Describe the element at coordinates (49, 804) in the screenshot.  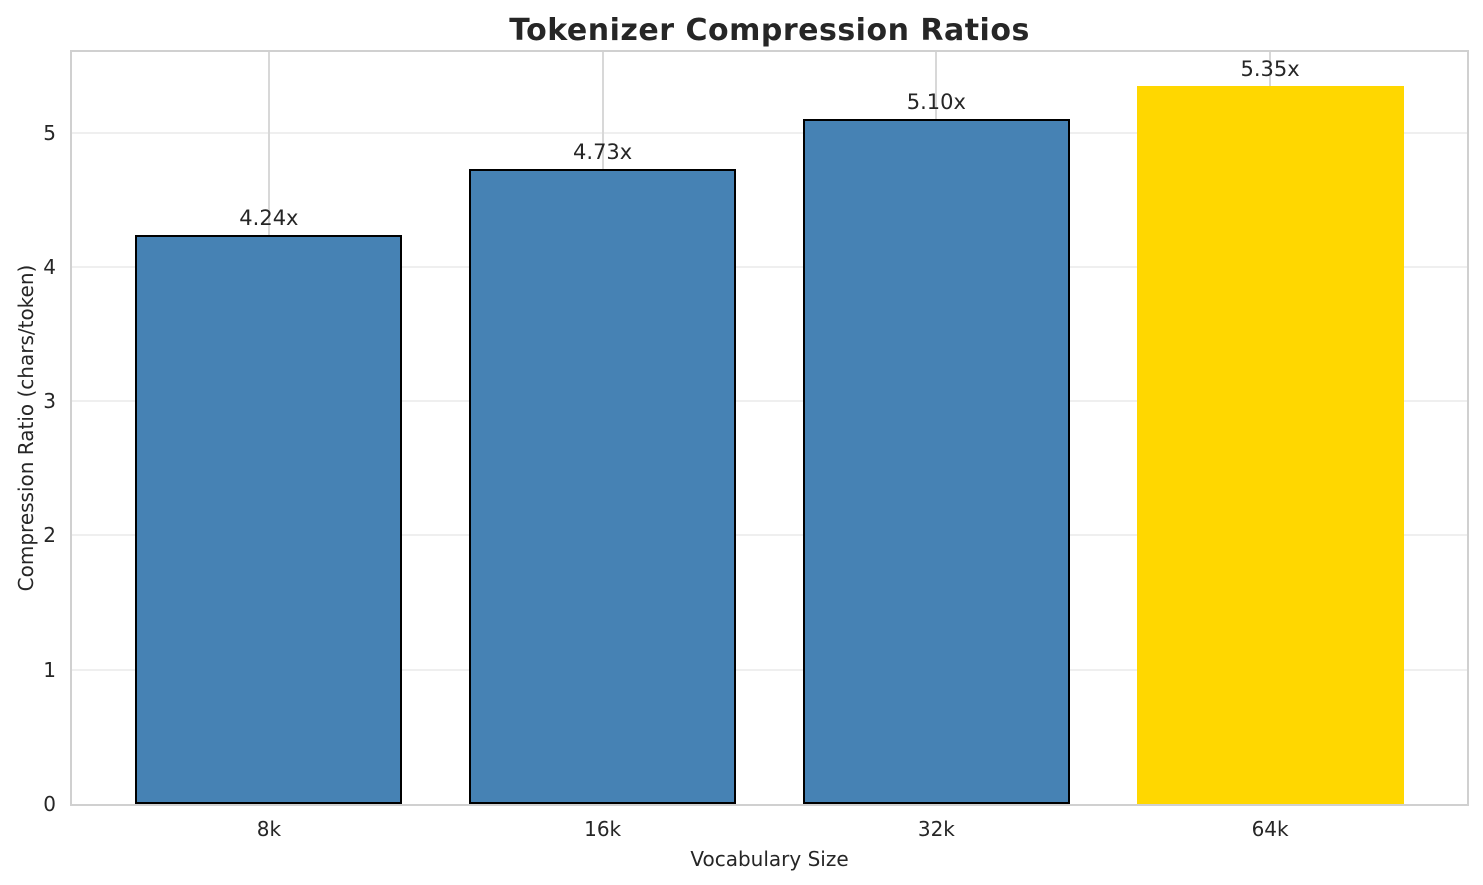
I see `y-tick-label: 0` at that location.